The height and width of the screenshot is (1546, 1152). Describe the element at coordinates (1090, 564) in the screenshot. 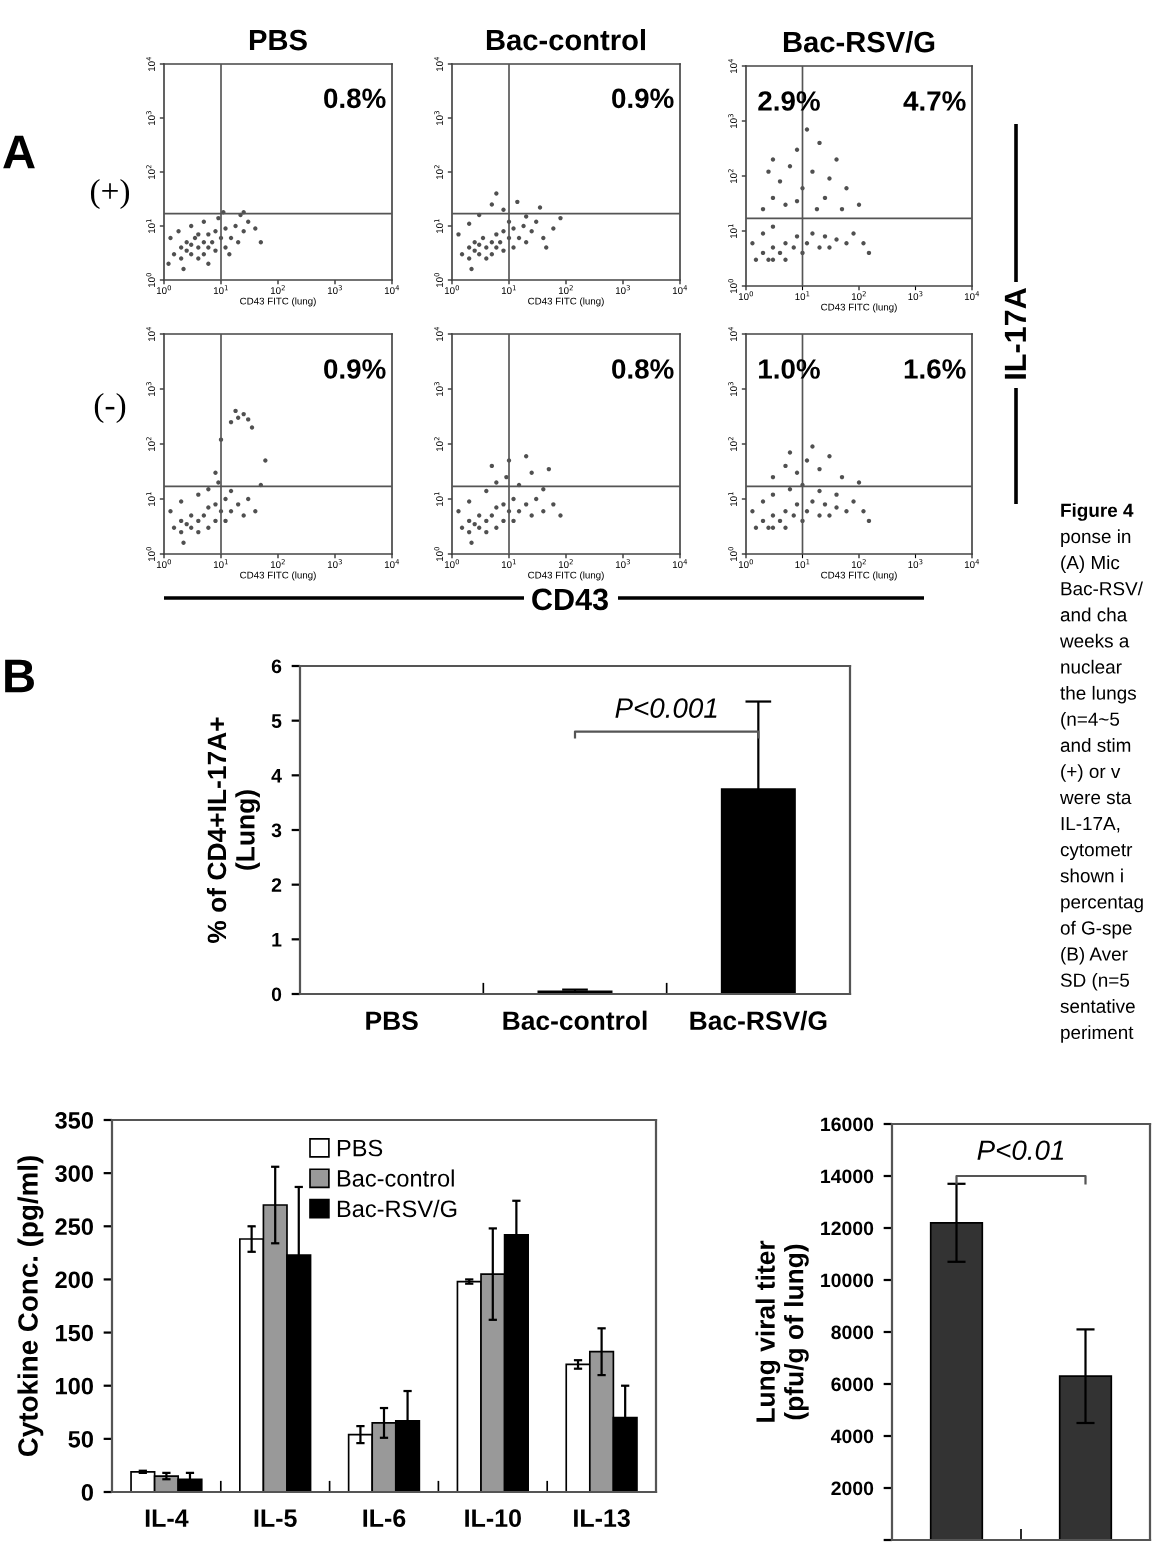

I see `text: (A) Mic` at that location.